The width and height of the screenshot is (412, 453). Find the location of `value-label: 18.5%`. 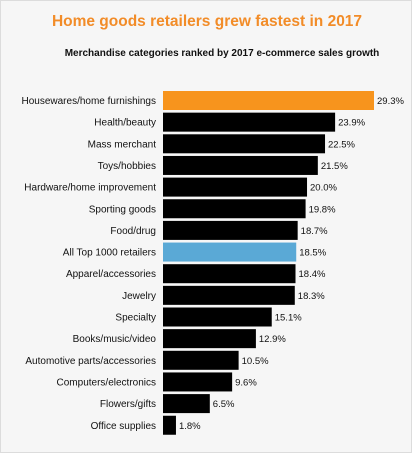

value-label: 18.5% is located at coordinates (312, 253).